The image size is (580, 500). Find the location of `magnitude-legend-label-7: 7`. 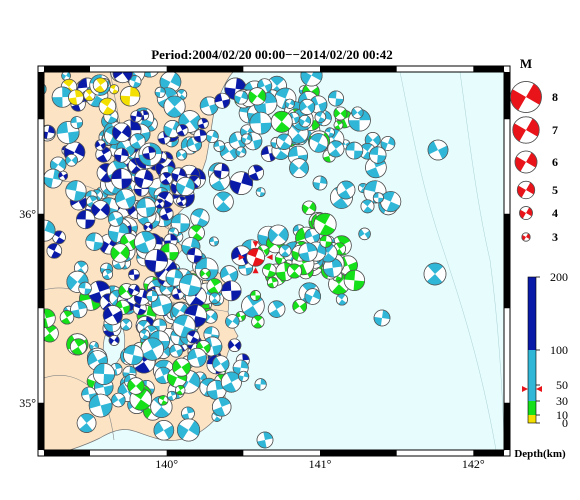

magnitude-legend-label-7: 7 is located at coordinates (555, 130).